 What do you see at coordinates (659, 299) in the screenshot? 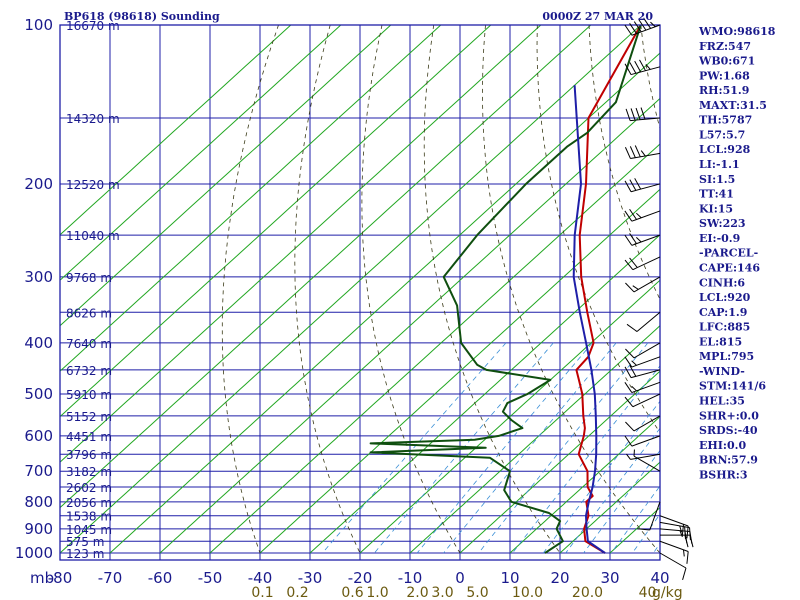
I see `wind-barbs` at bounding box center [659, 299].